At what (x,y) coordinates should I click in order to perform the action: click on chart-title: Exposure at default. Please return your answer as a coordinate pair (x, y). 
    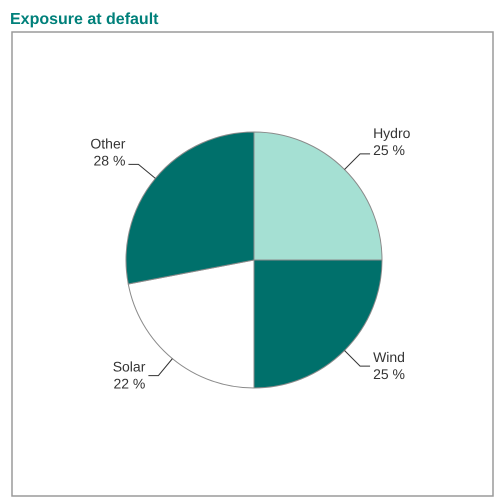
    Looking at the image, I should click on (85, 19).